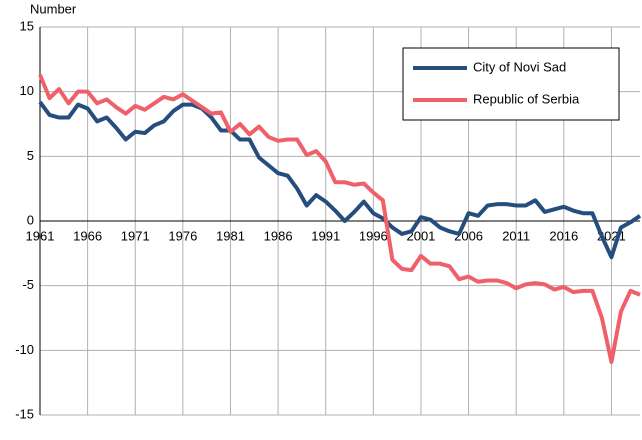  Describe the element at coordinates (24, 413) in the screenshot. I see `y-tick-label: -15` at that location.